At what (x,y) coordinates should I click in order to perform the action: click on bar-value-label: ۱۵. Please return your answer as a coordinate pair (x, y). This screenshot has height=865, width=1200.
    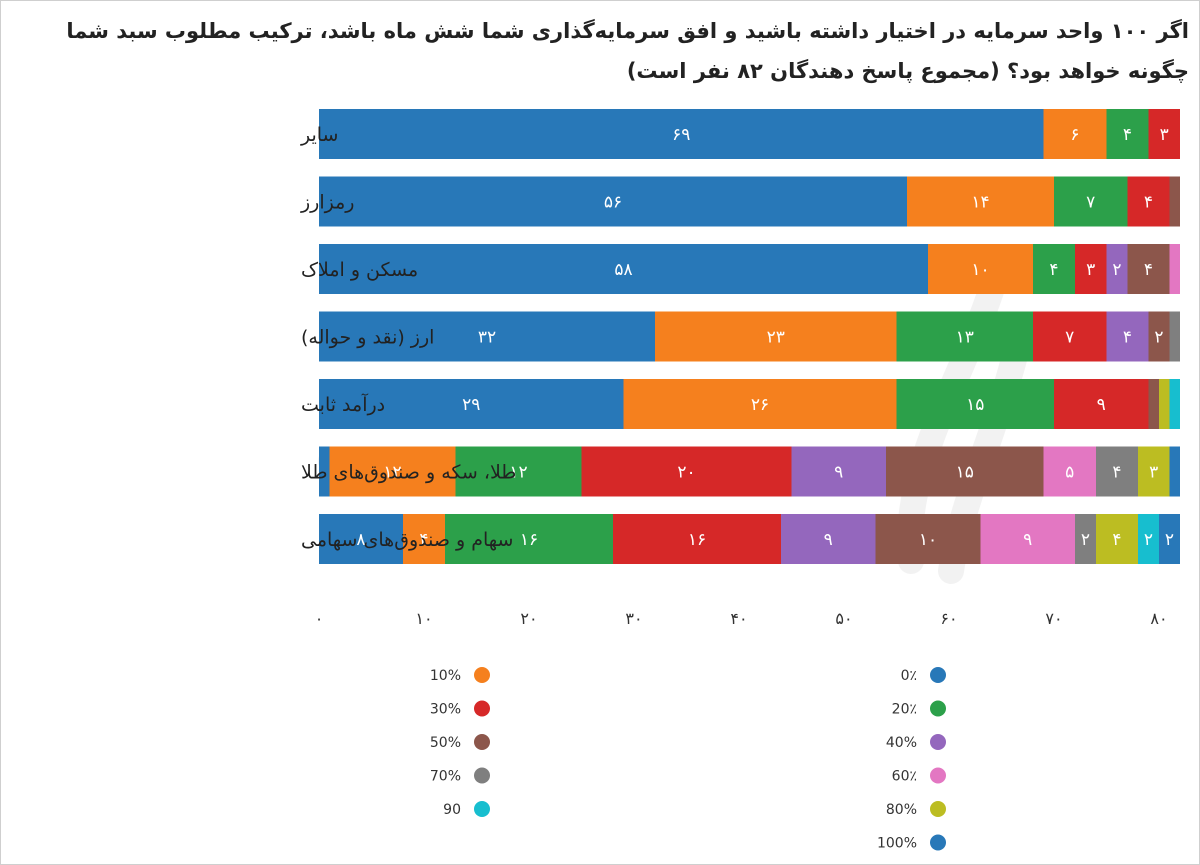
    Looking at the image, I should click on (965, 473).